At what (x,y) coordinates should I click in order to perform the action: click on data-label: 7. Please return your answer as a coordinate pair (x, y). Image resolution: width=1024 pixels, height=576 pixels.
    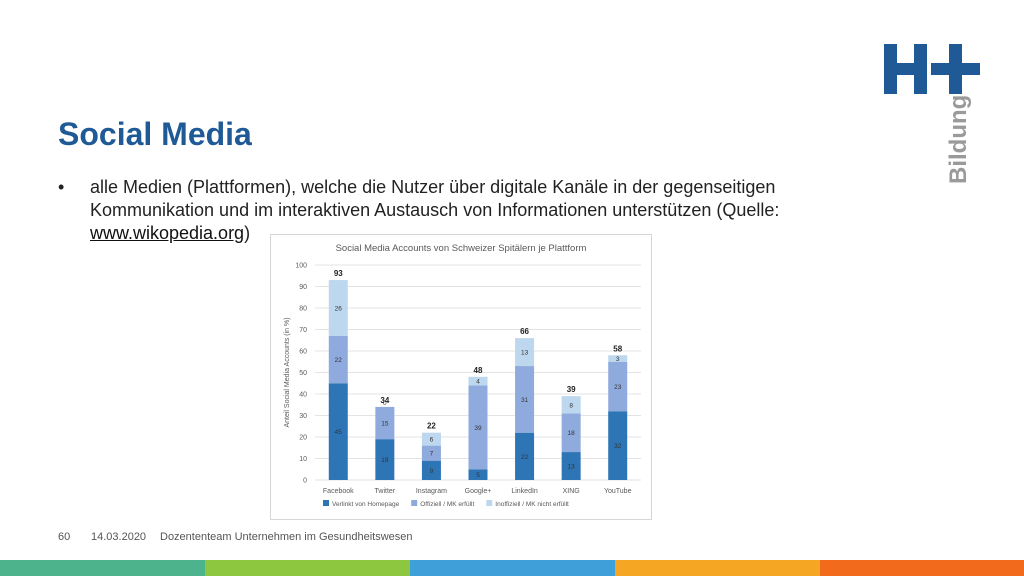
    Looking at the image, I should click on (432, 454).